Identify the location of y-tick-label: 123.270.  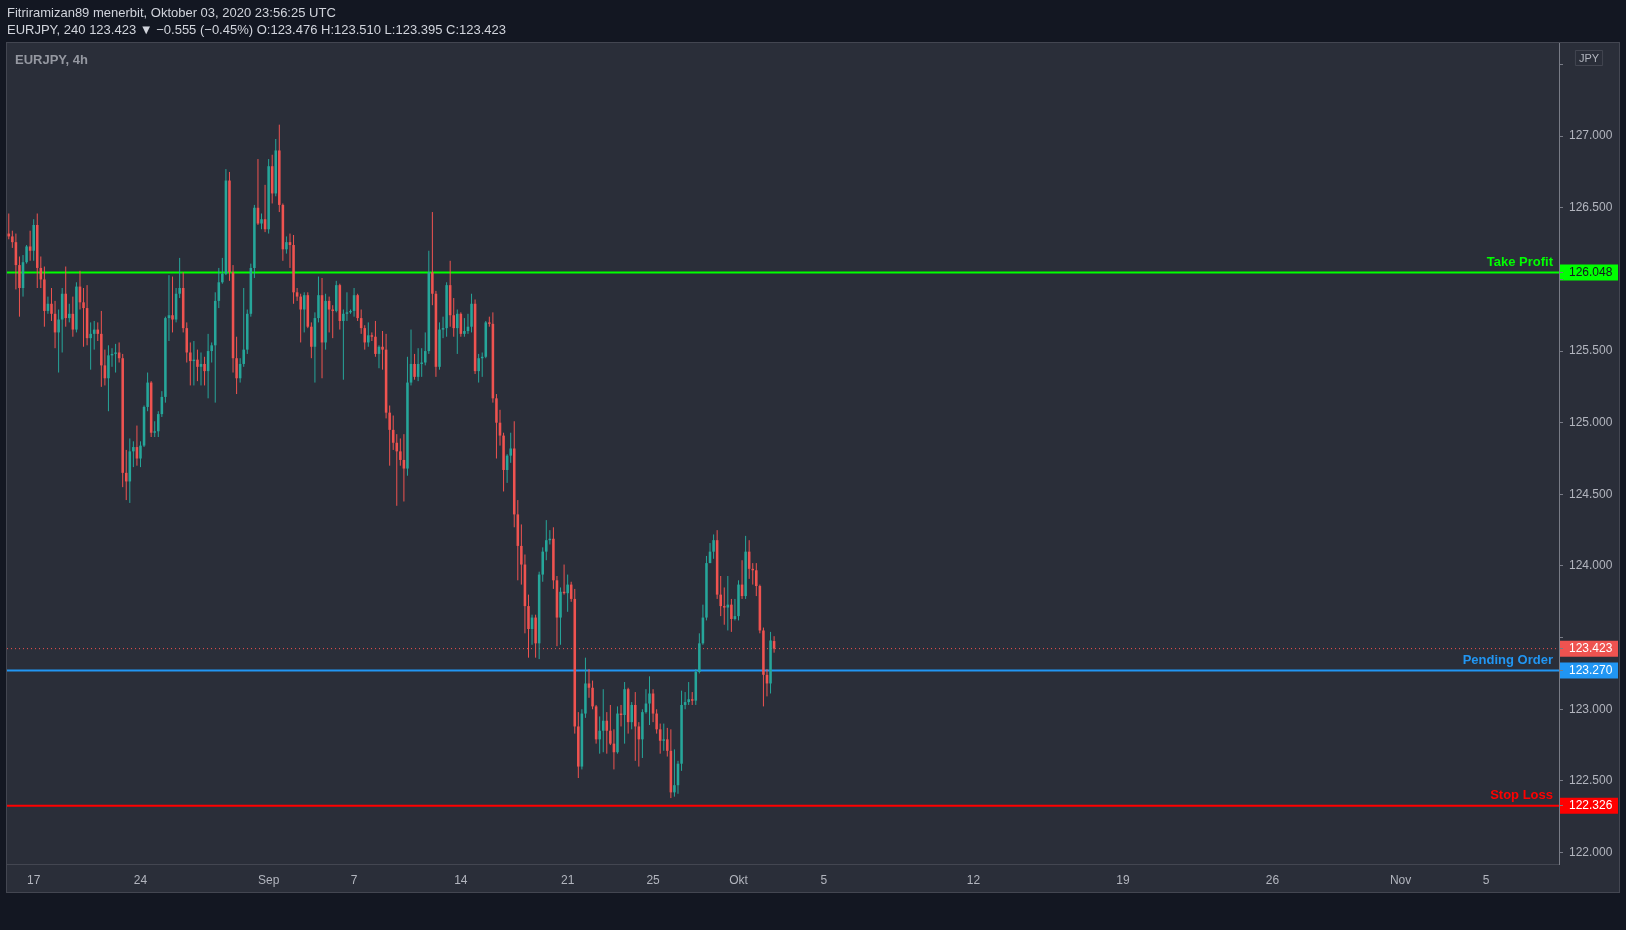
(1591, 669).